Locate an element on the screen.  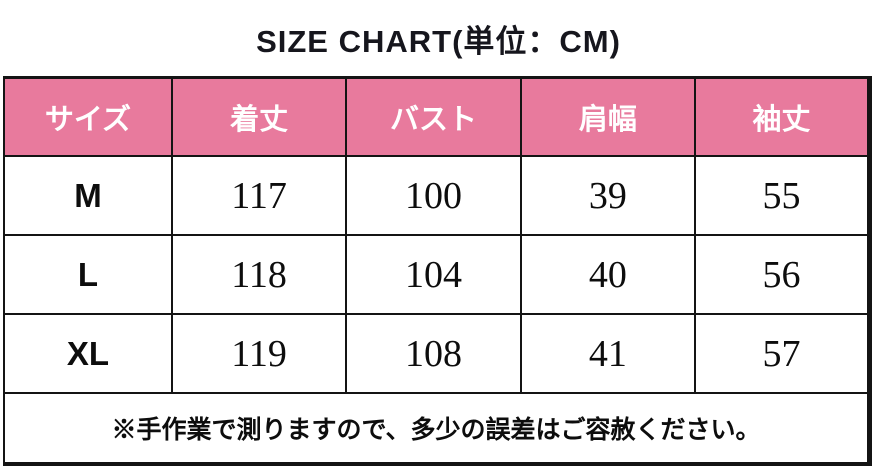
bust-value: 104 is located at coordinates (433, 274).